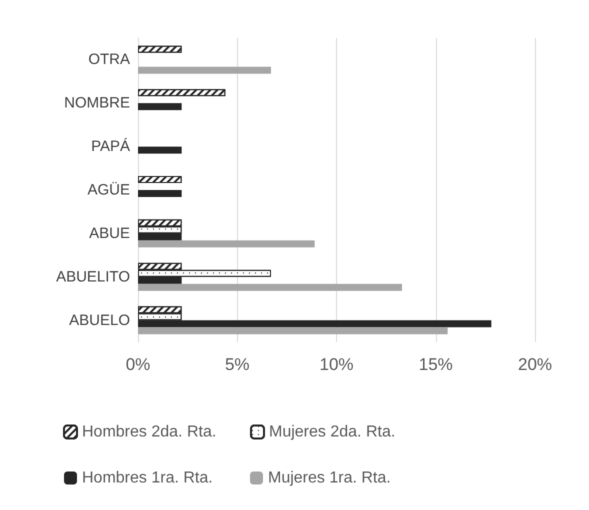  Describe the element at coordinates (93, 277) in the screenshot. I see `y-tick-label: ABUELITO` at that location.